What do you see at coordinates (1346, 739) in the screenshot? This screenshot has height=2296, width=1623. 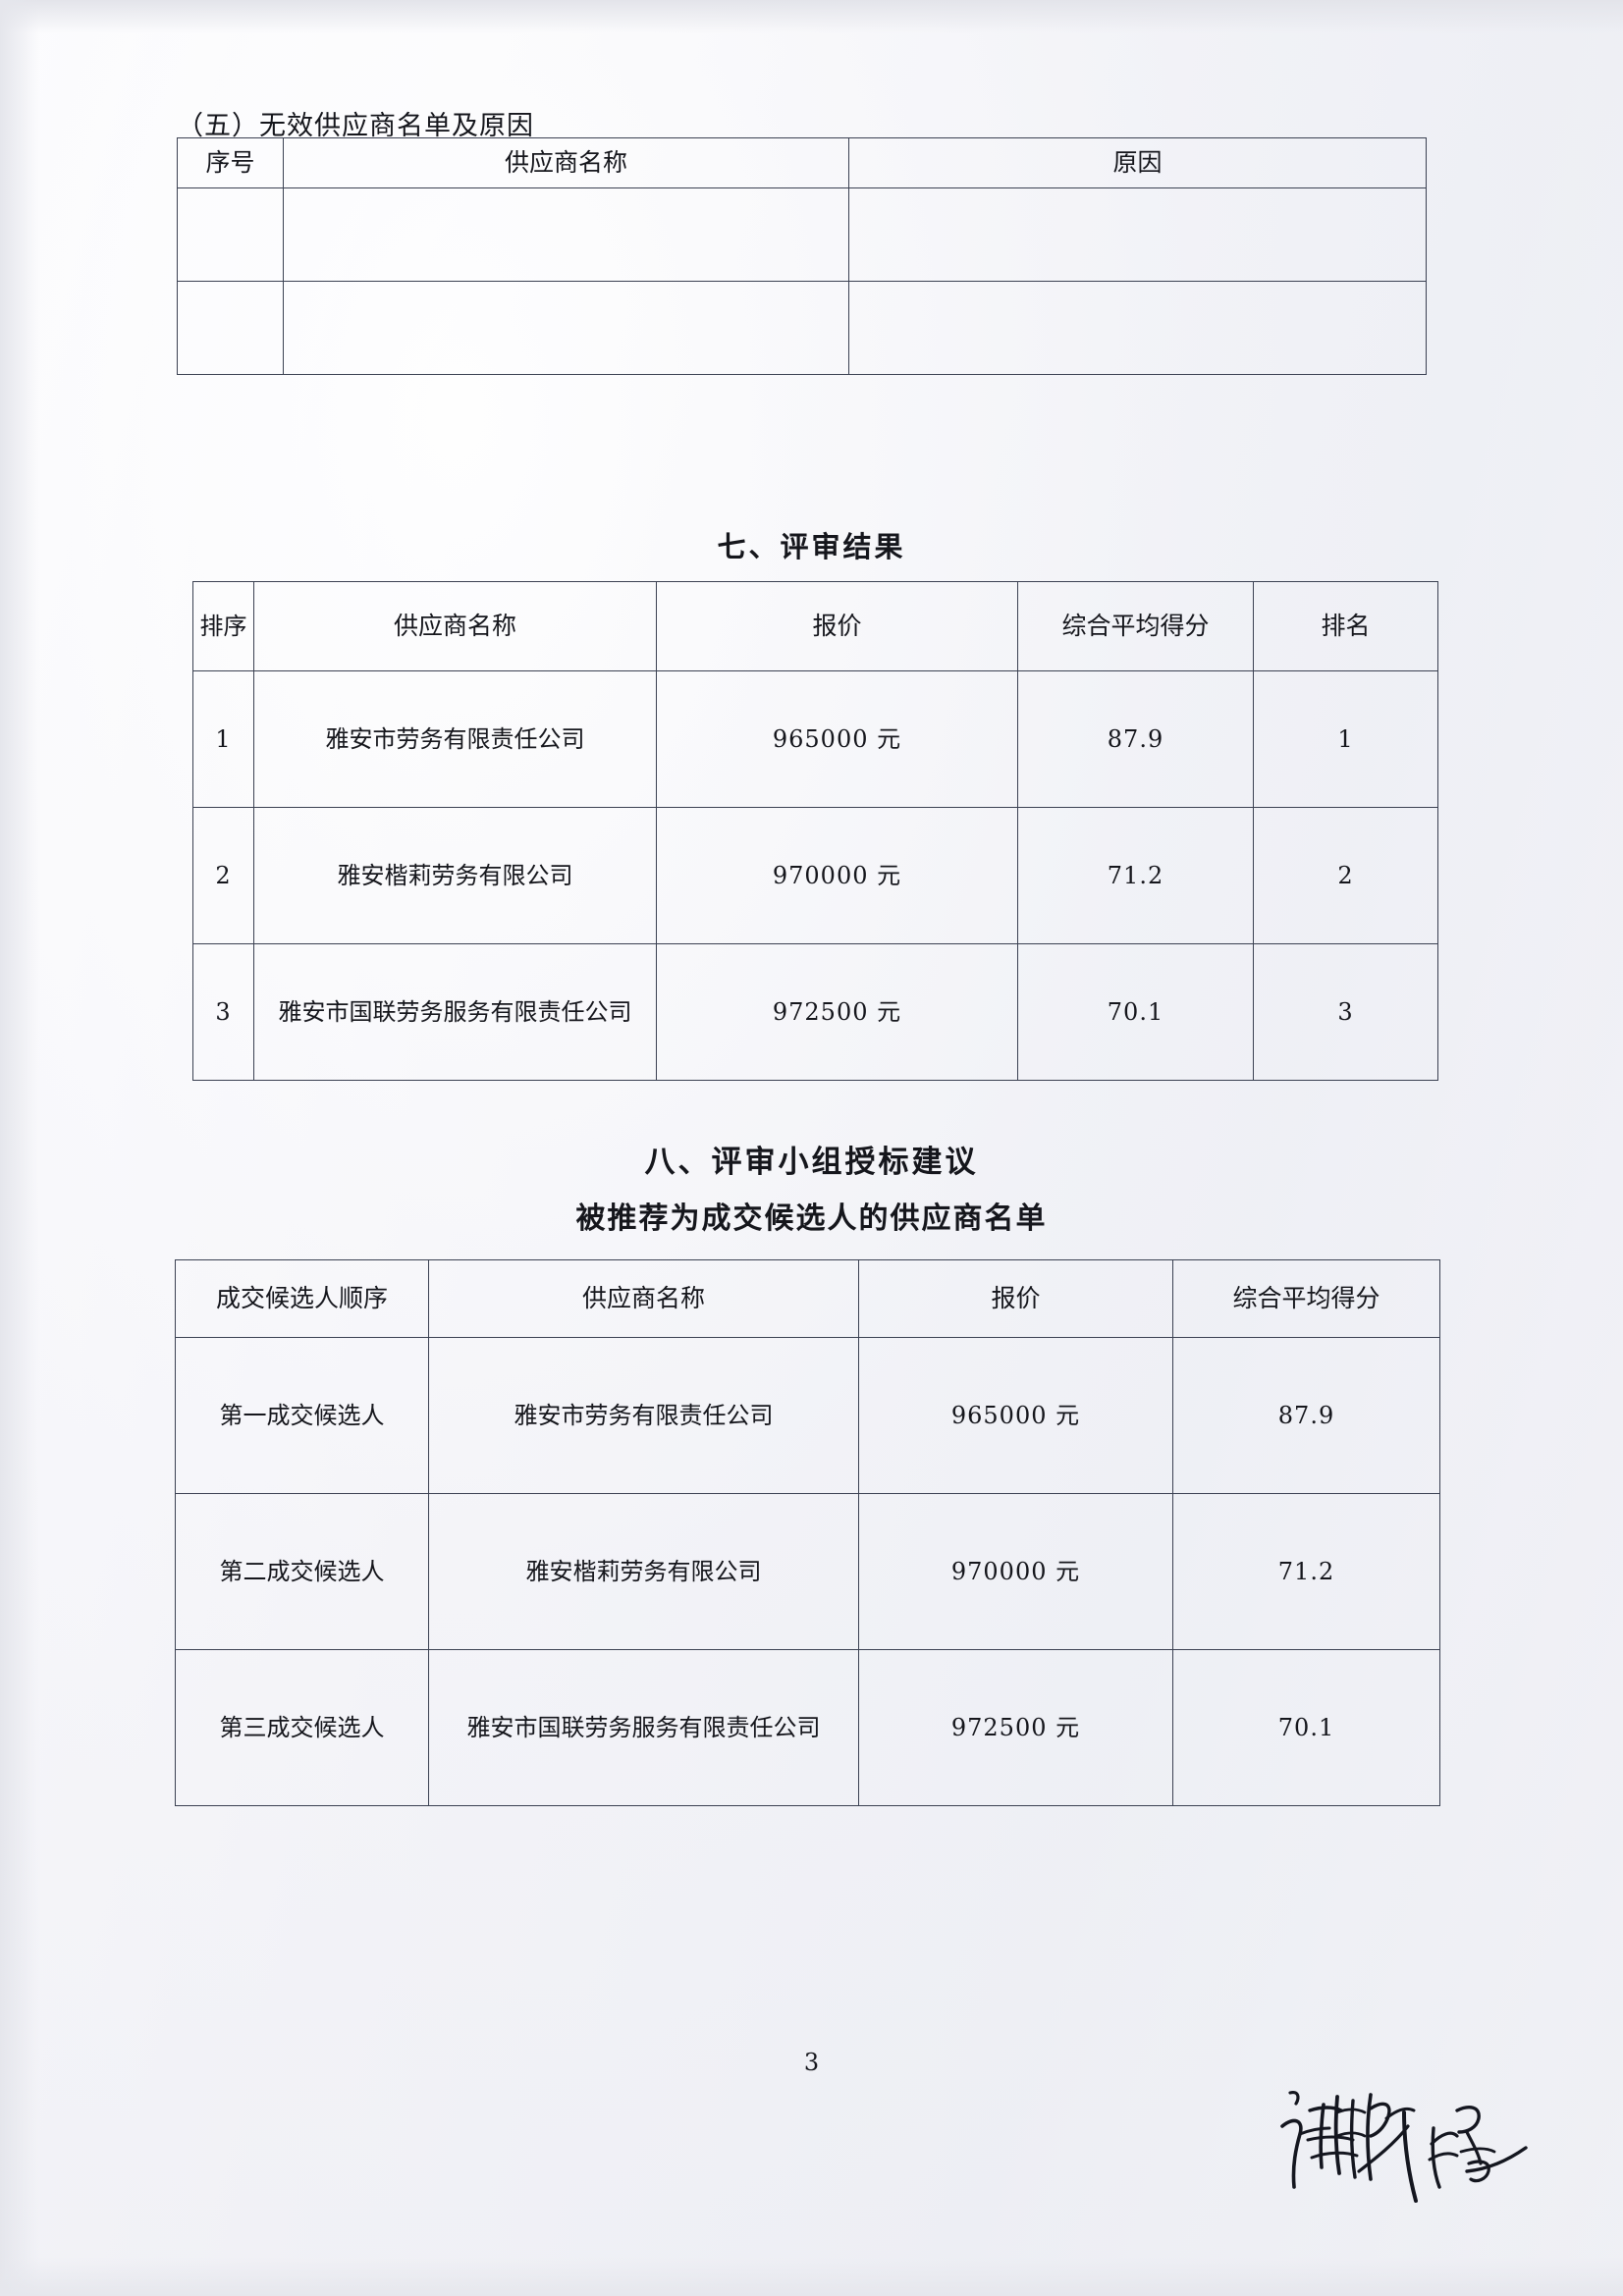 I see `cell-rank: 1` at bounding box center [1346, 739].